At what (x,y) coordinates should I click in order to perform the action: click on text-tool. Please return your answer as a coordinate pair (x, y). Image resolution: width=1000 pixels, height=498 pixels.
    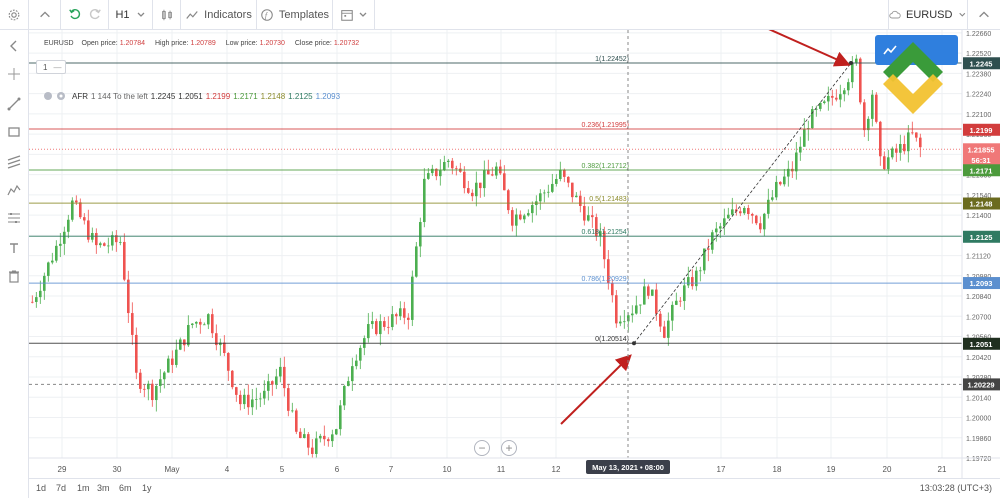
    Looking at the image, I should click on (14, 248).